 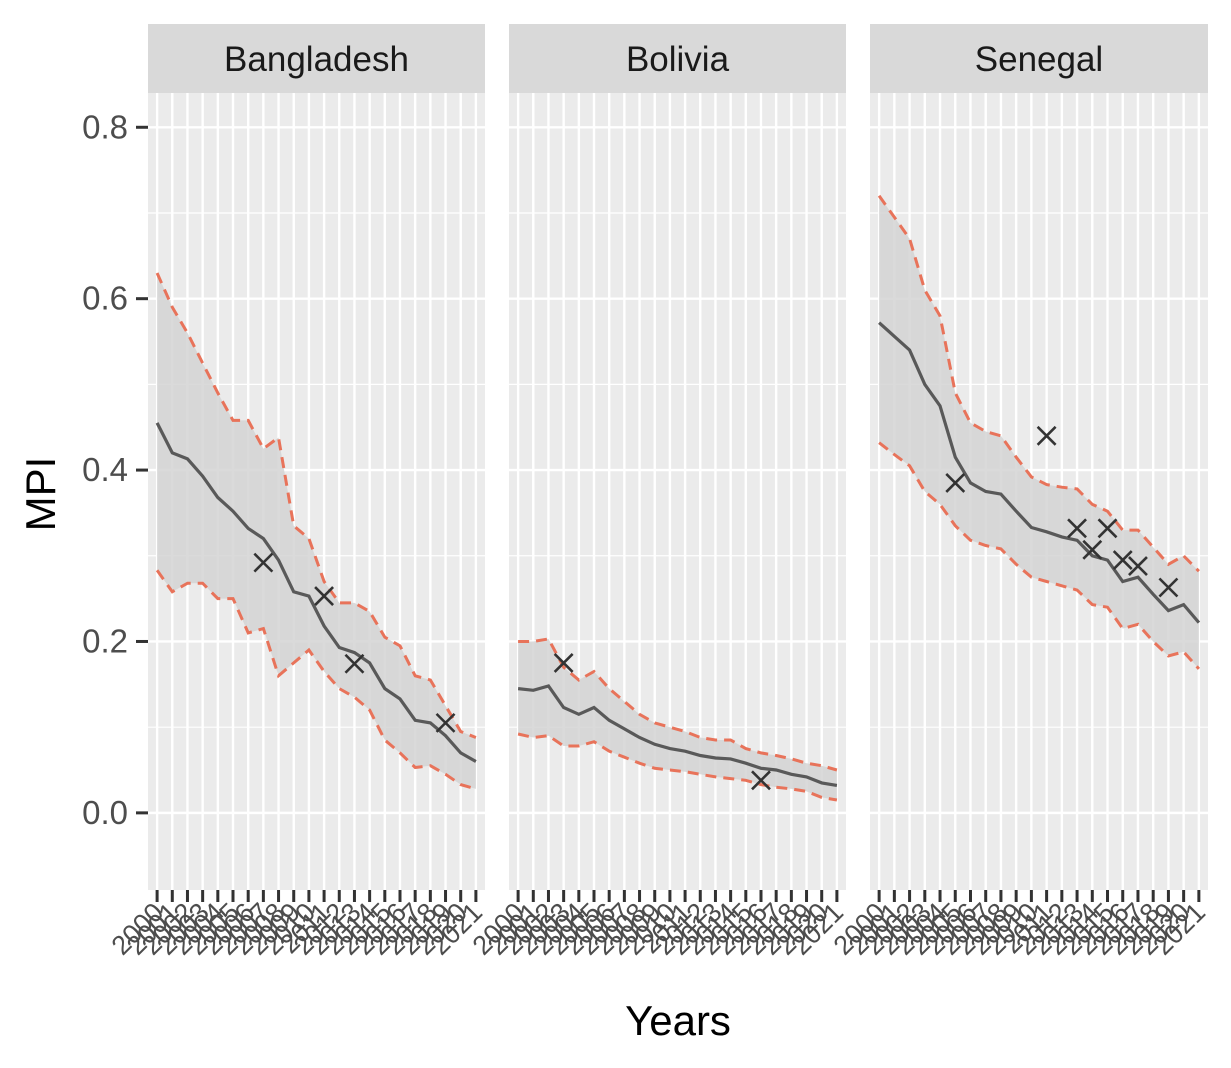 I want to click on y-tick-label: 0.4, so click(x=105, y=469).